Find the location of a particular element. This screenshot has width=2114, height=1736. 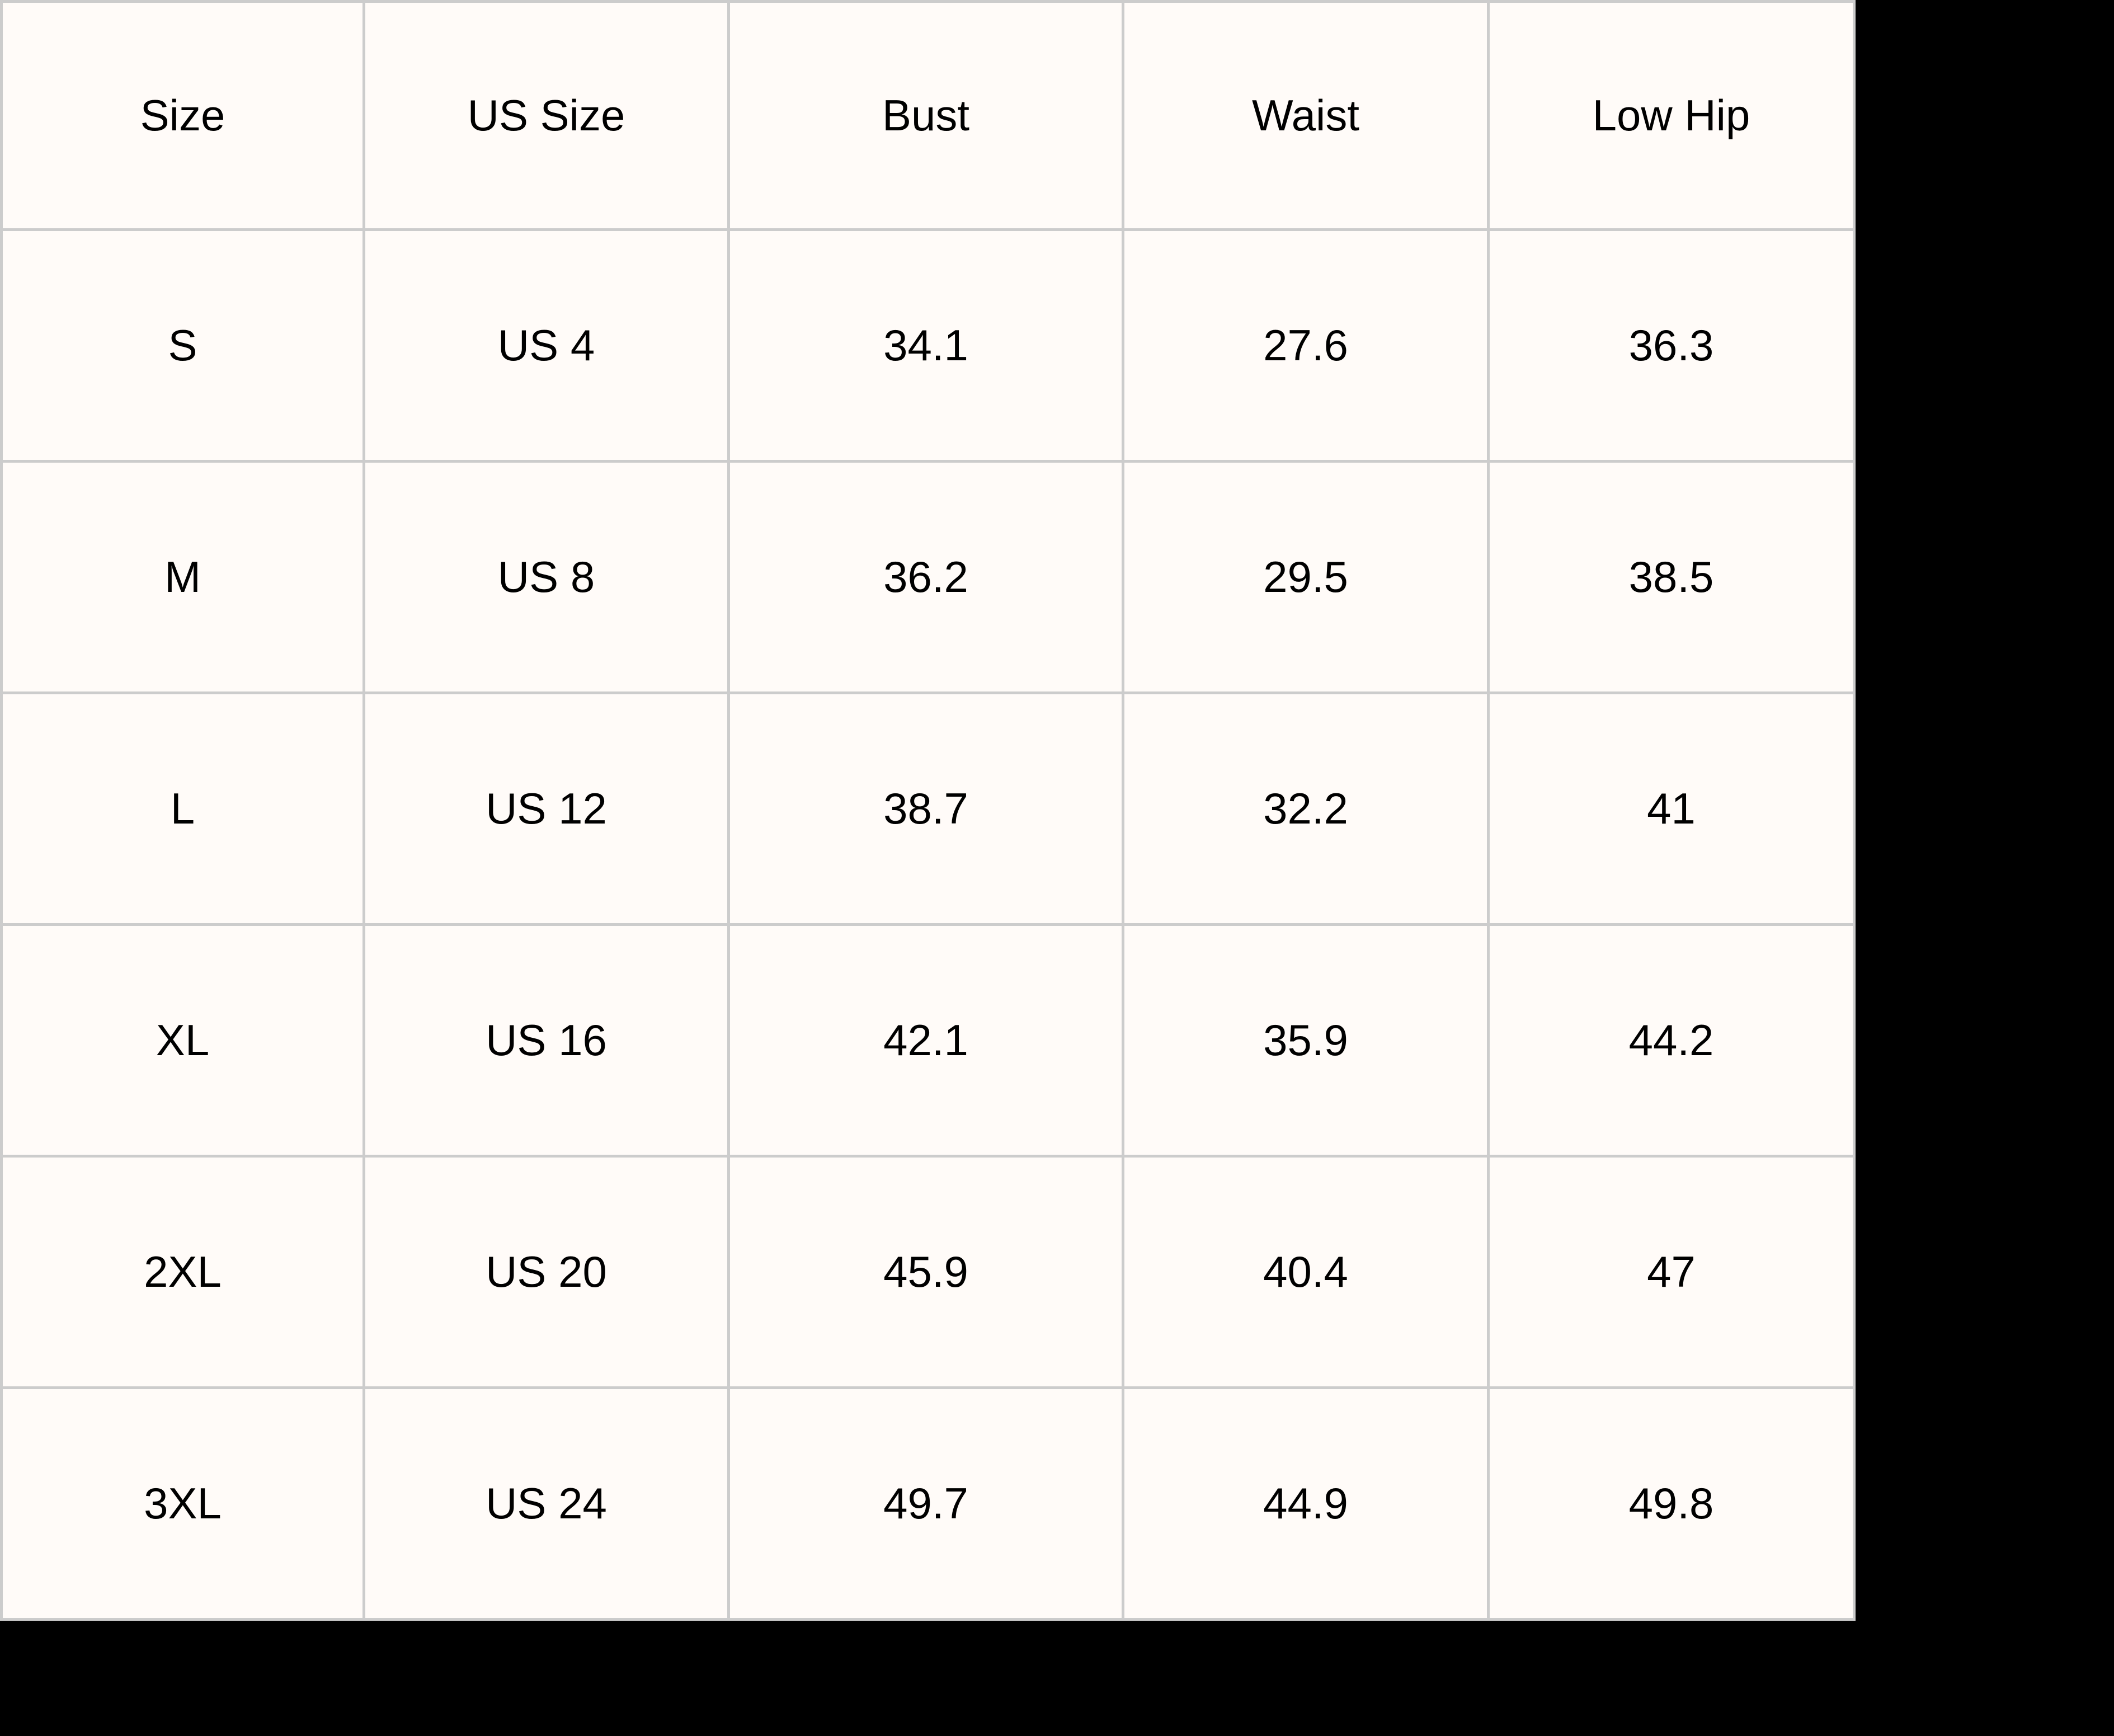

header-row: Size US Size Bust Waist Low Hip is located at coordinates (928, 116).